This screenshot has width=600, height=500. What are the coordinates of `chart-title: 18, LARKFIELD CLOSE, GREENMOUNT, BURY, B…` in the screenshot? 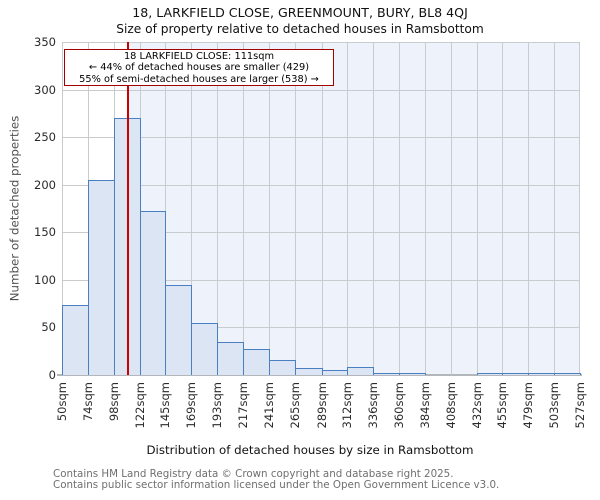 It's located at (300, 12).